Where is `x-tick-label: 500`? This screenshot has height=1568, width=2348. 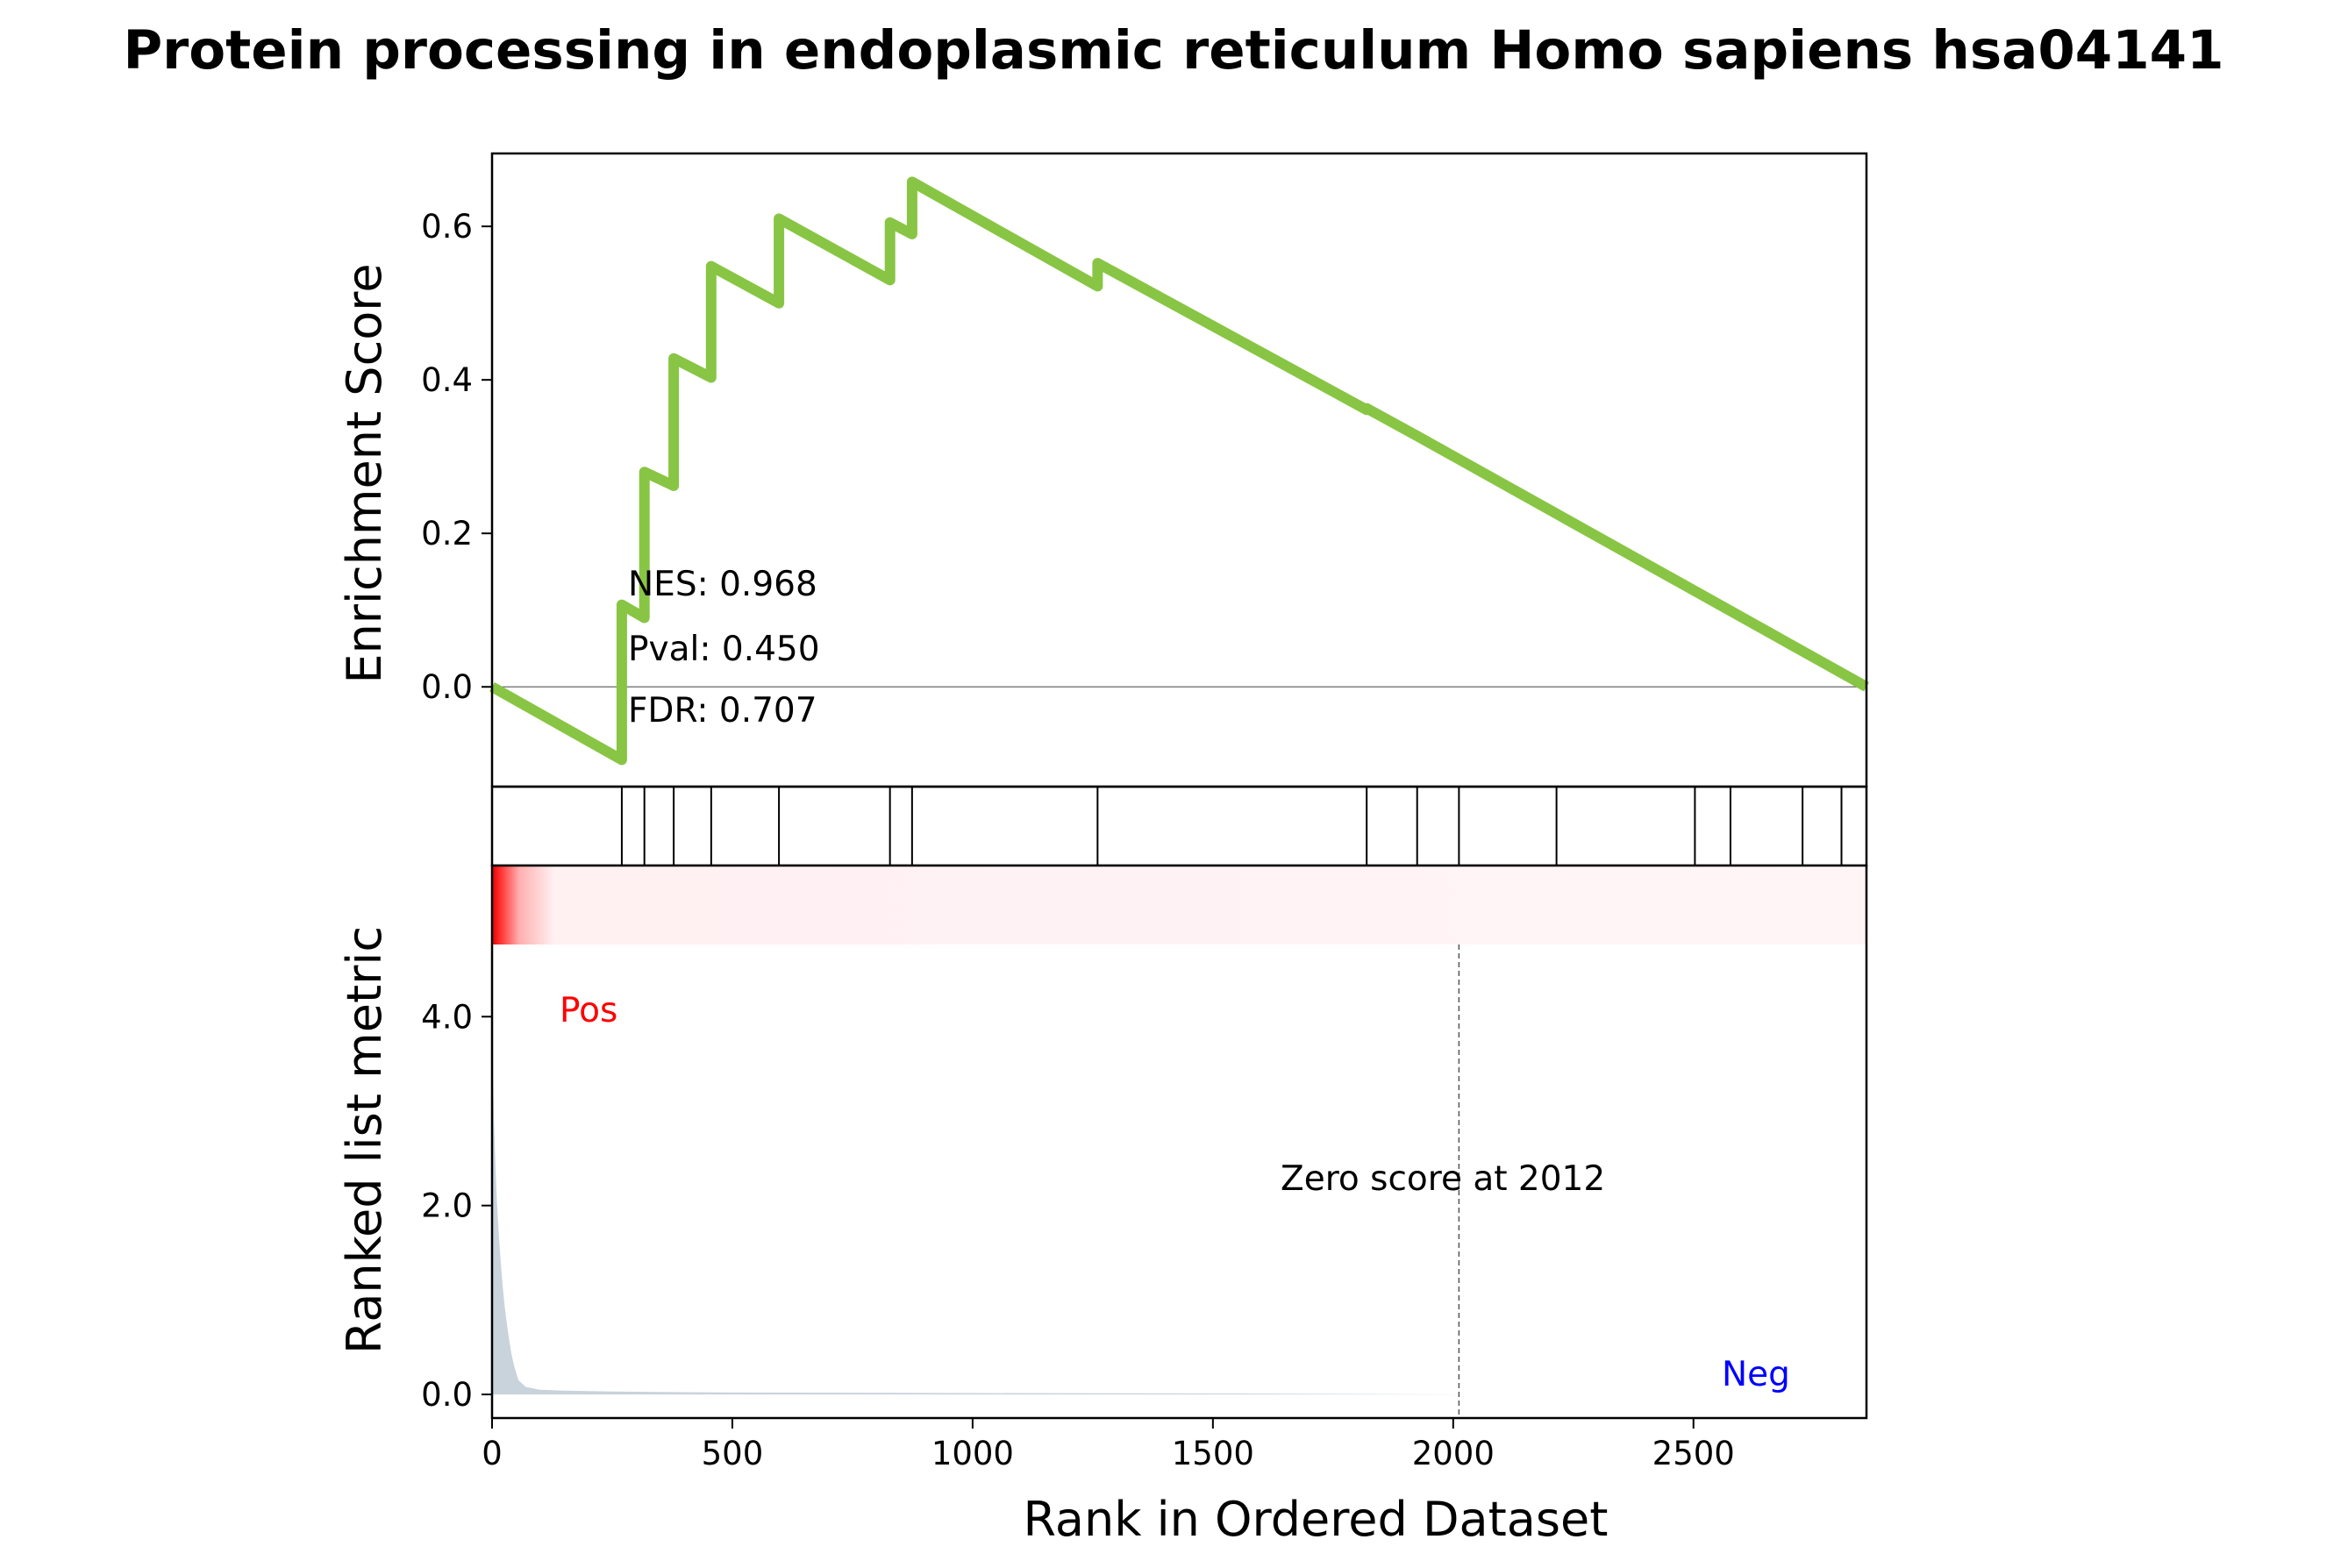 x-tick-label: 500 is located at coordinates (733, 1454).